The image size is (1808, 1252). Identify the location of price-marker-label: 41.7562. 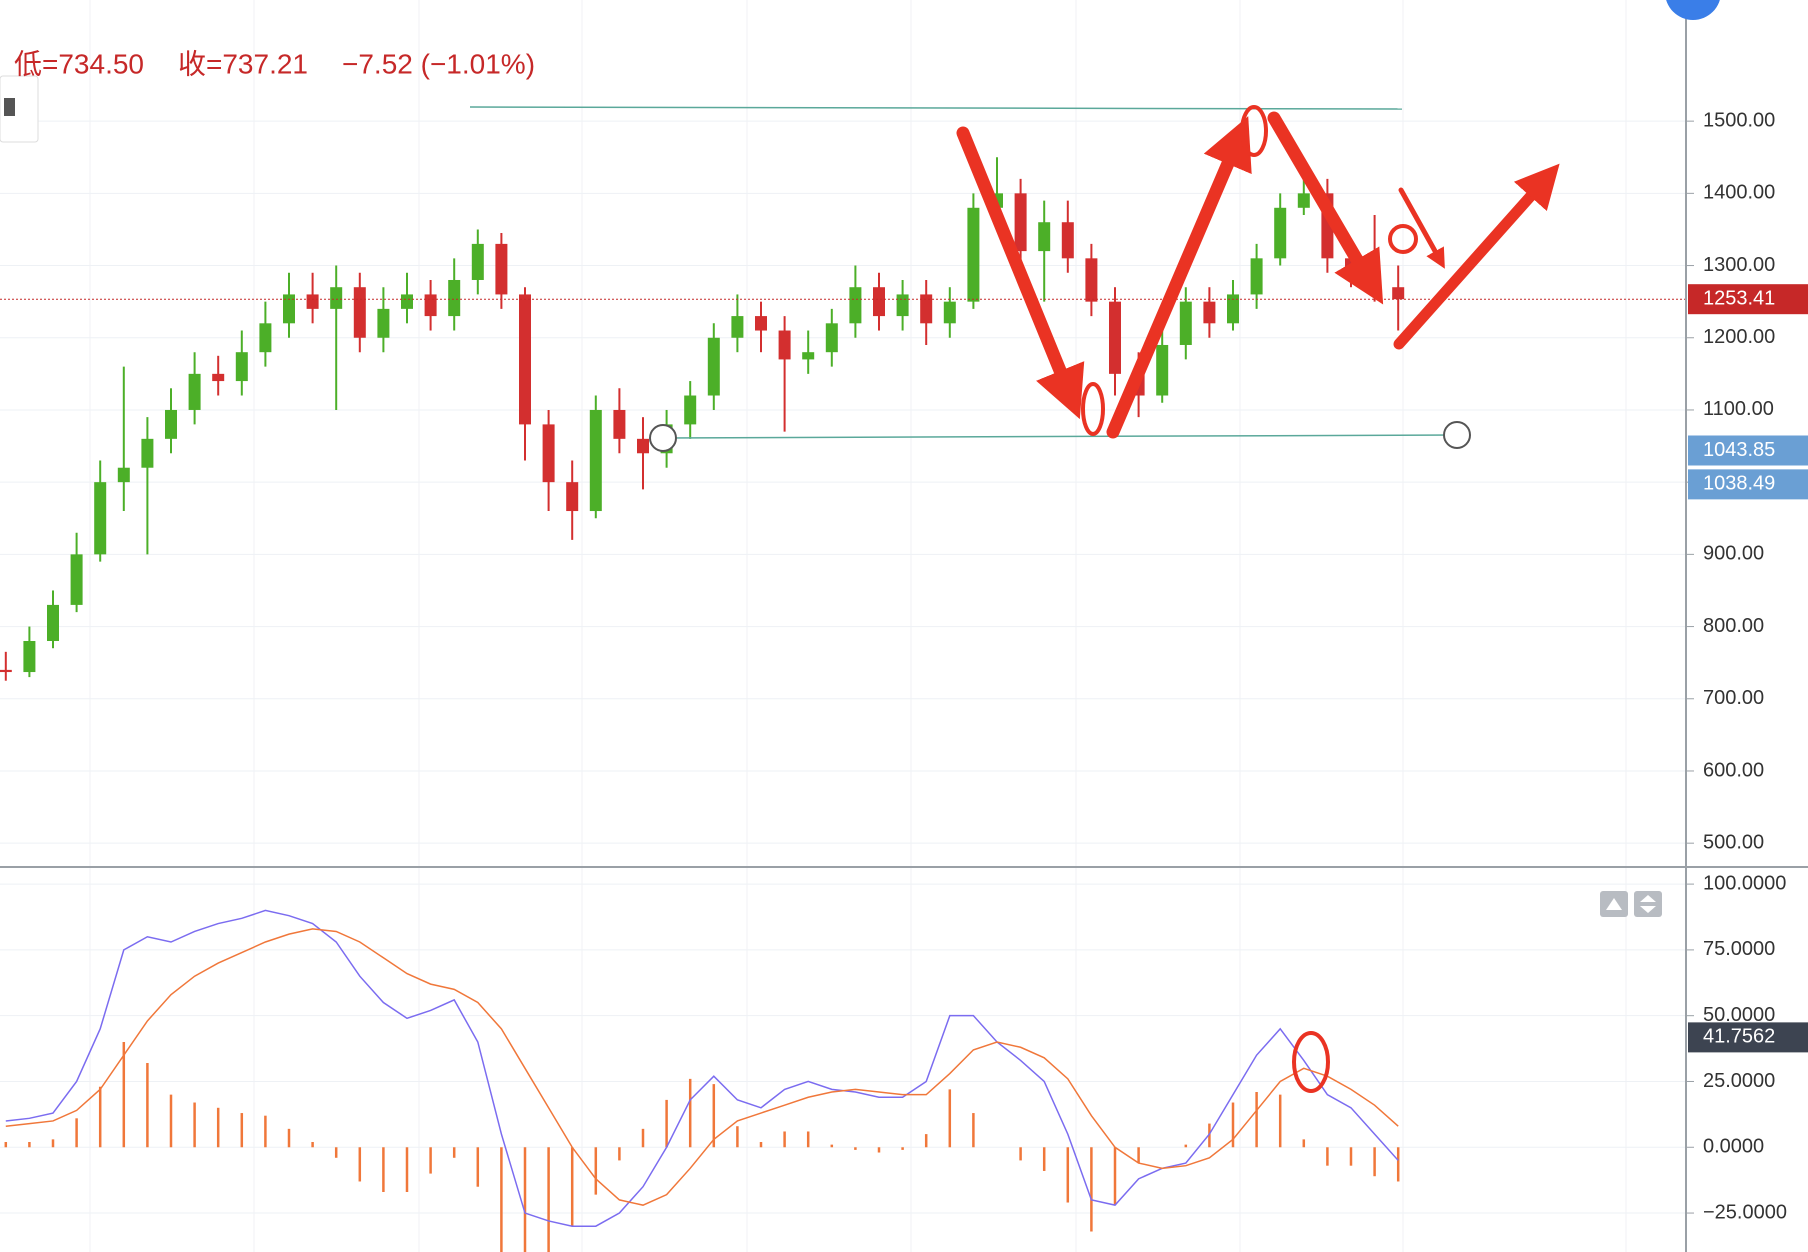
(1739, 1037).